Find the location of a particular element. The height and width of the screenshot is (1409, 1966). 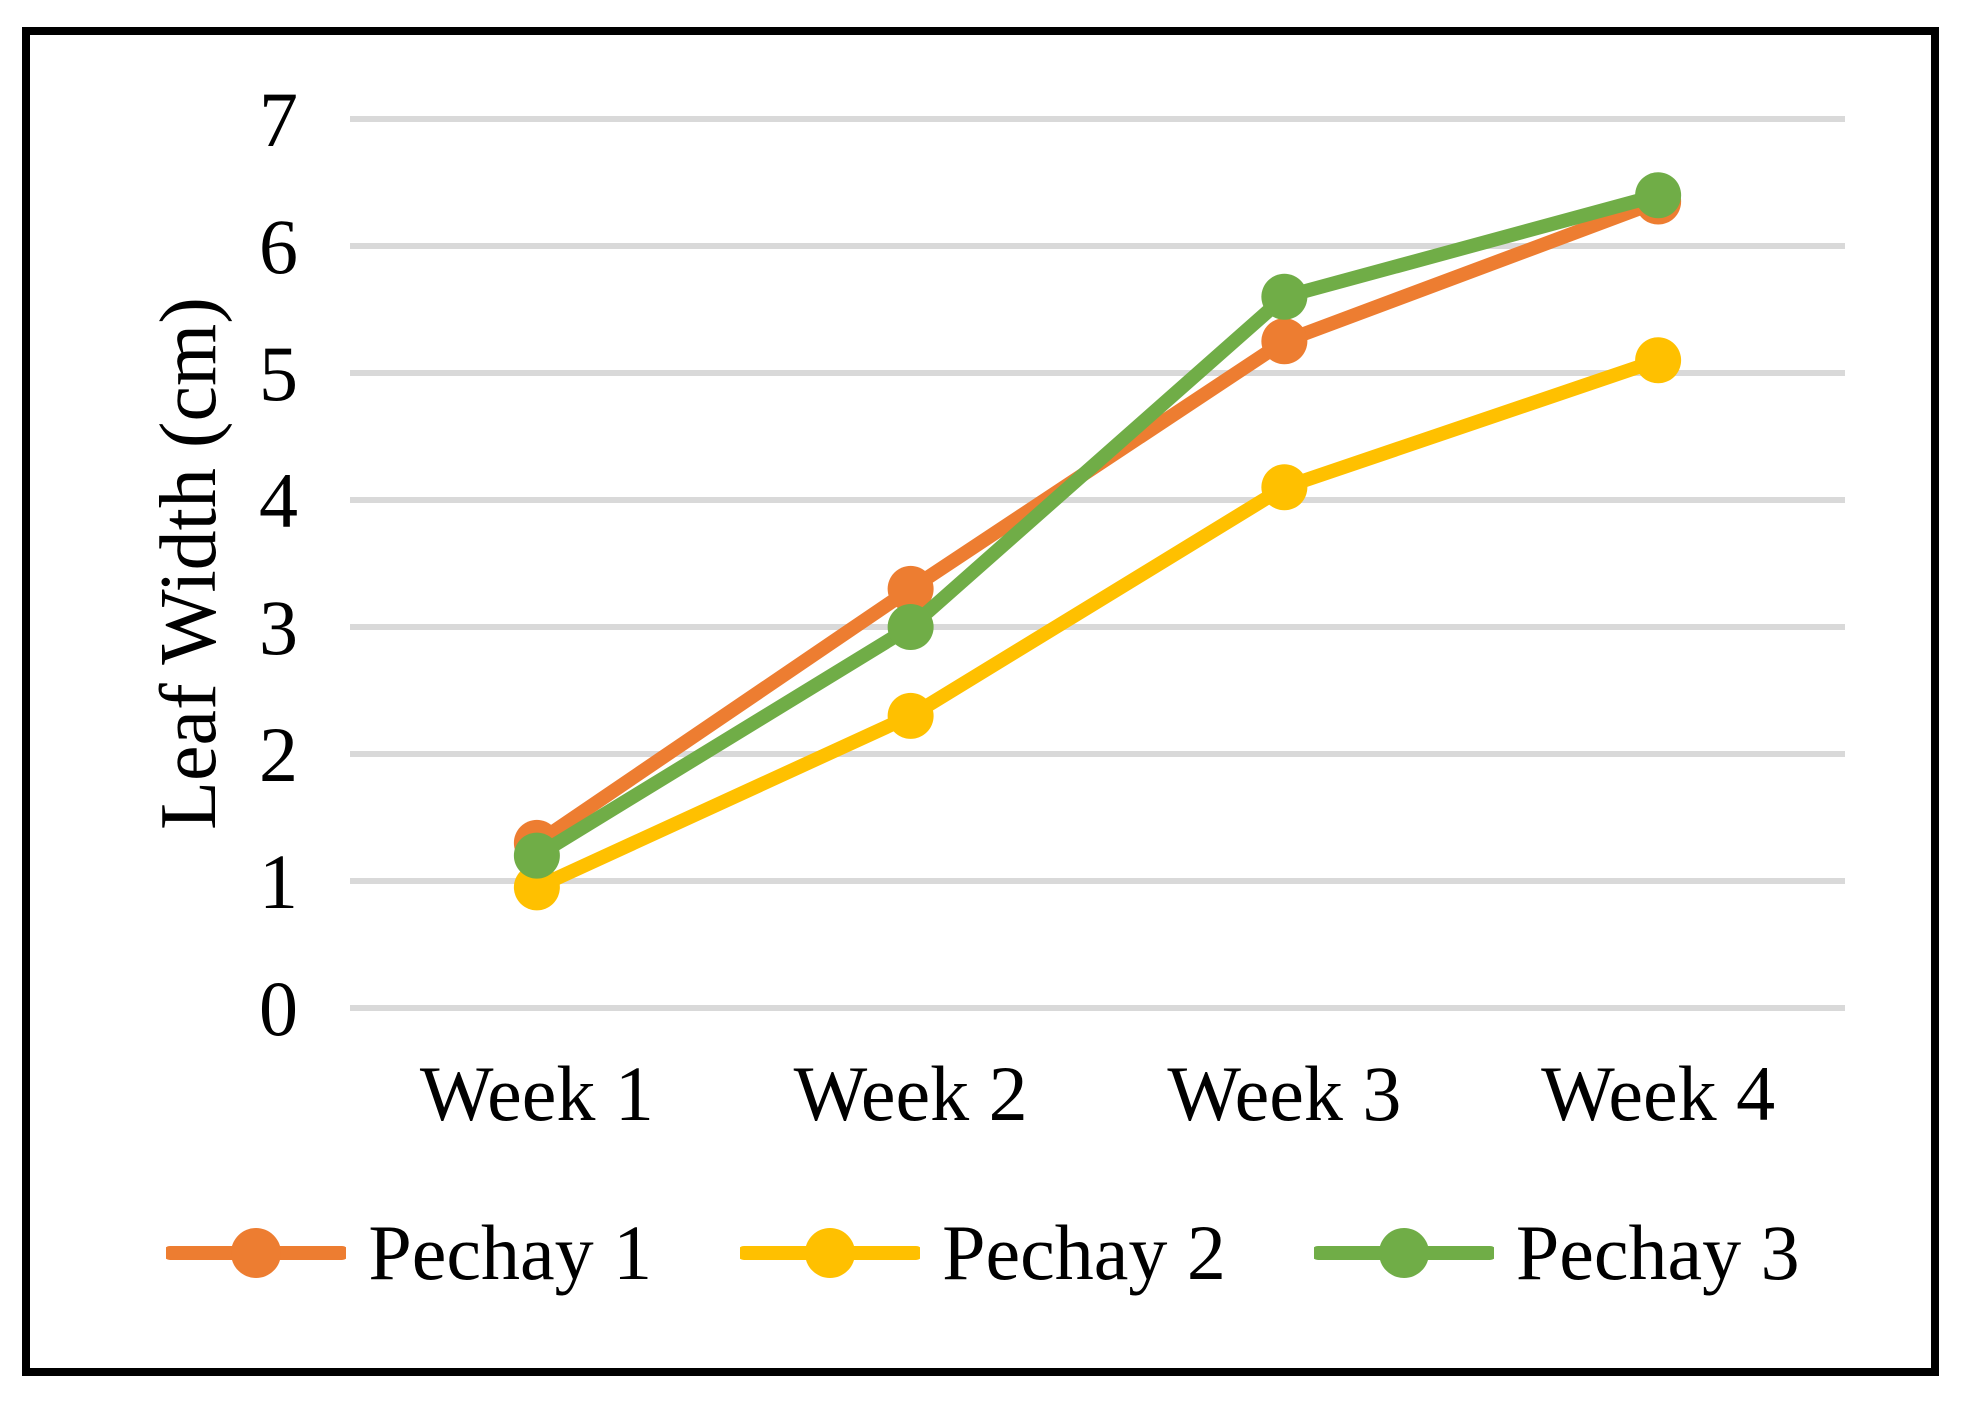

y-tick-label-4: 4 is located at coordinates (278, 500).